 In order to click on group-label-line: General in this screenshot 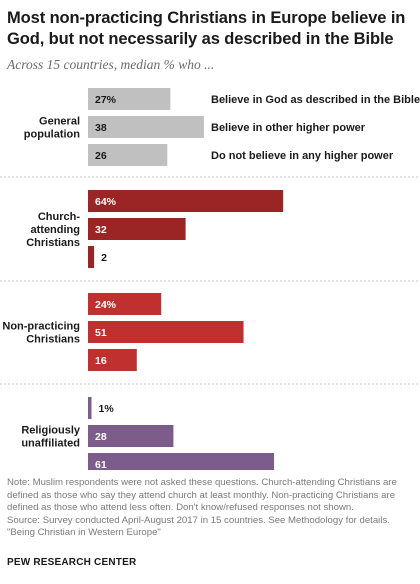, I will do `click(59, 122)`.